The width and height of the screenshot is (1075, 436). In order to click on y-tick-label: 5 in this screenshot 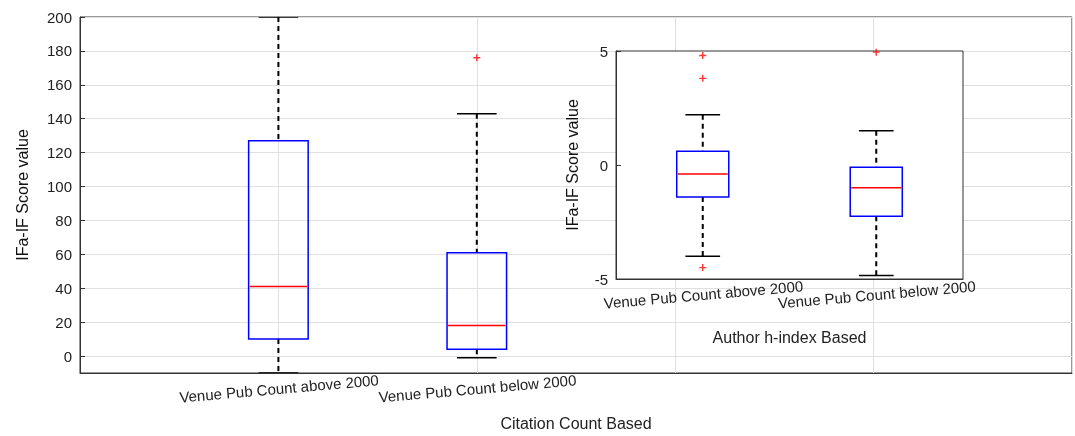, I will do `click(603, 51)`.